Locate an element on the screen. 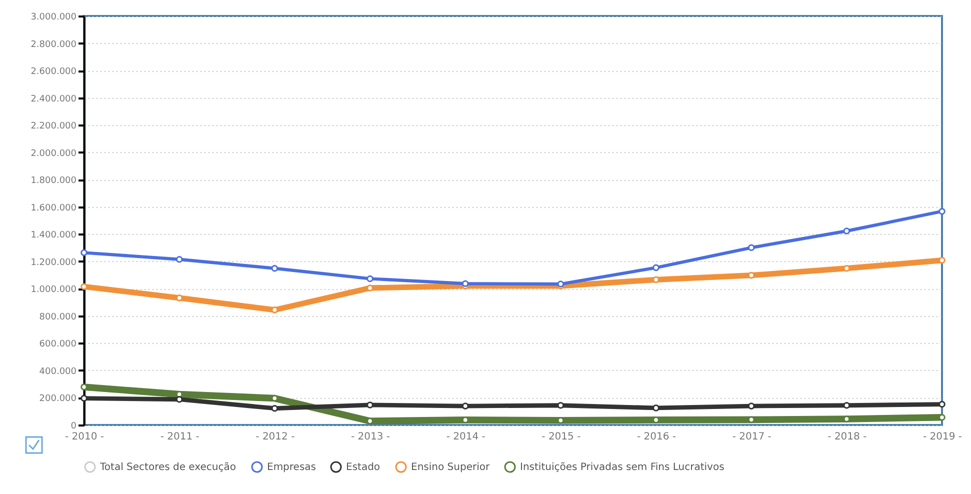 The width and height of the screenshot is (971, 494). x-tick-label: - 2015 - is located at coordinates (562, 437).